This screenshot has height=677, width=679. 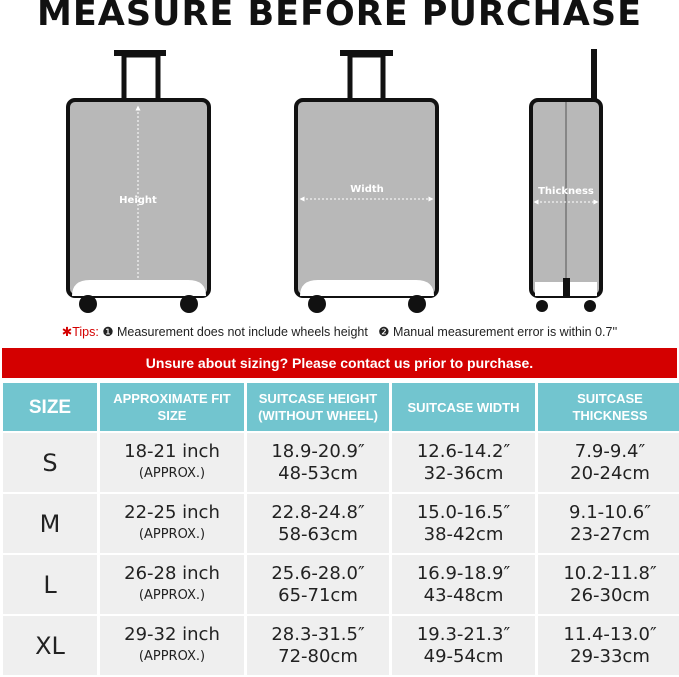 I want to click on suitcase-front-width: Width, so click(x=366, y=181).